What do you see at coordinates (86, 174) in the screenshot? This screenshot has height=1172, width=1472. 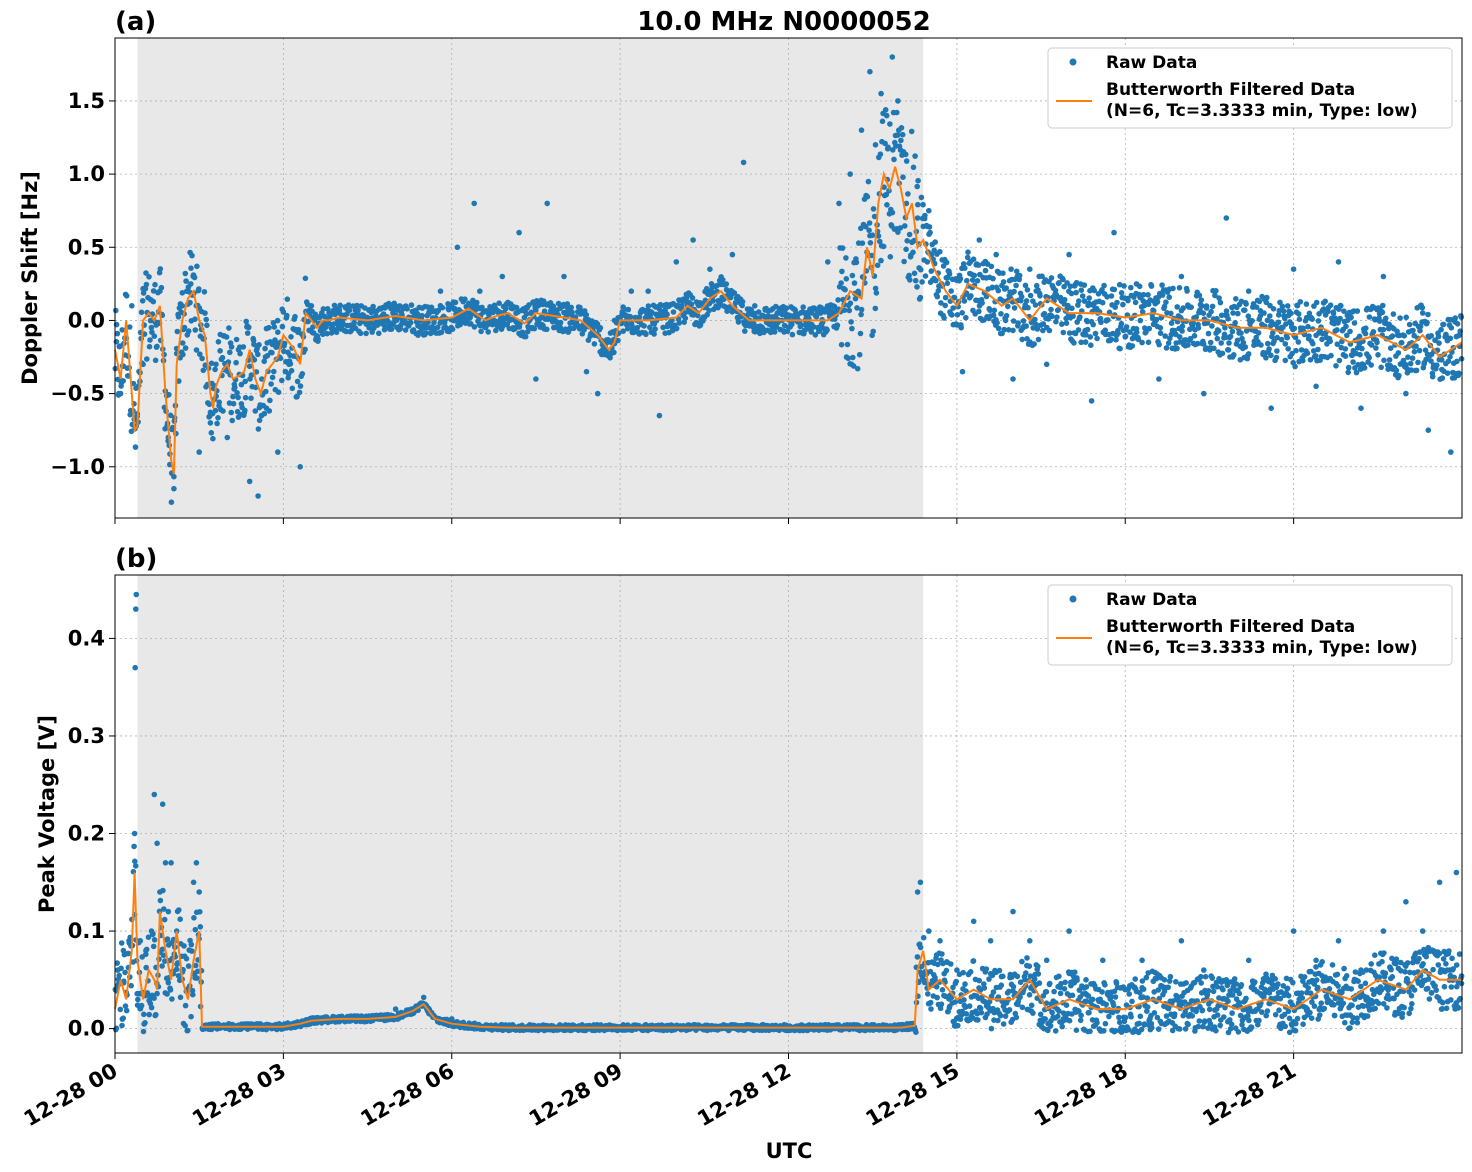 I see `y-tick-label: 1.0` at bounding box center [86, 174].